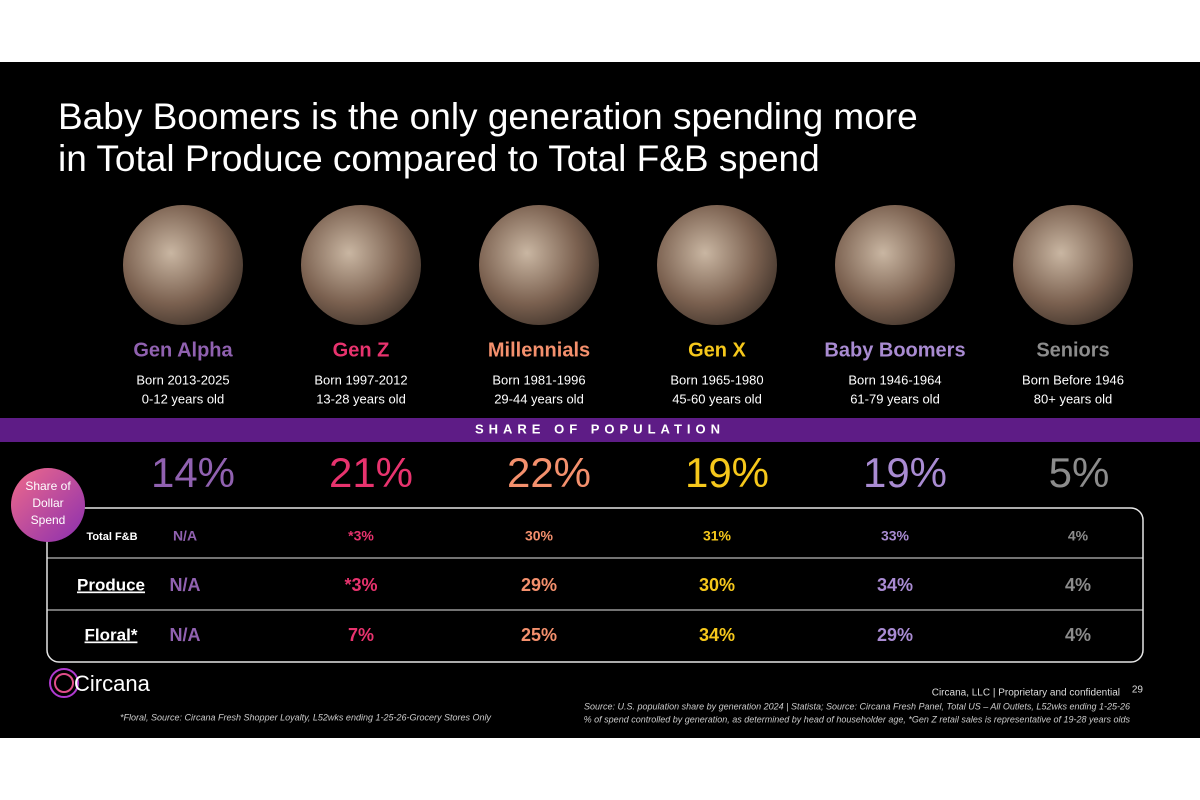 The image size is (1200, 800). I want to click on population-share: 14%, so click(193, 472).